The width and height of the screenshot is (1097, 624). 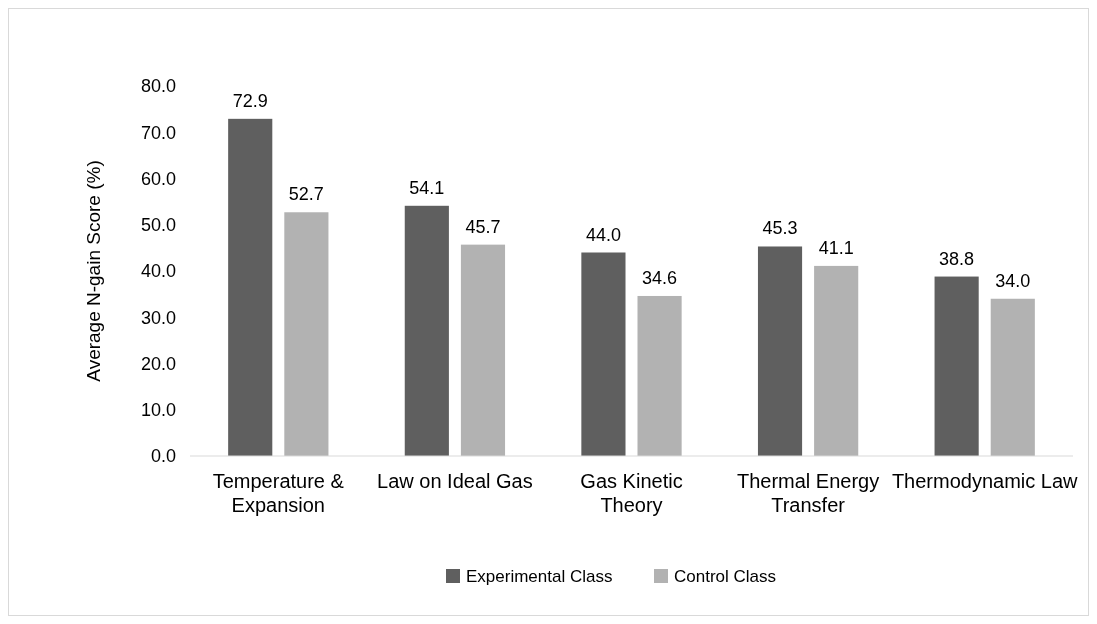 What do you see at coordinates (306, 194) in the screenshot?
I see `text: 52.7` at bounding box center [306, 194].